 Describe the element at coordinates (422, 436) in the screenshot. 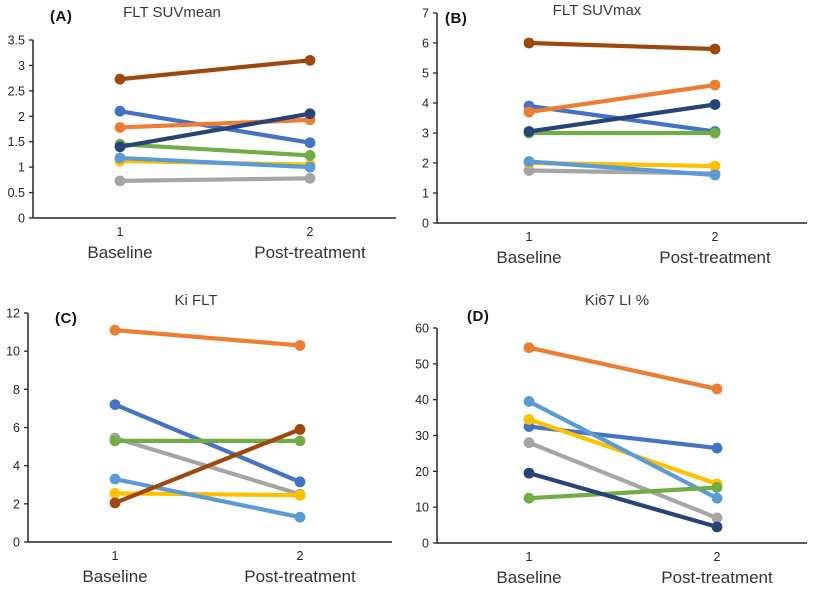

I see `y-tick-label: 30` at that location.